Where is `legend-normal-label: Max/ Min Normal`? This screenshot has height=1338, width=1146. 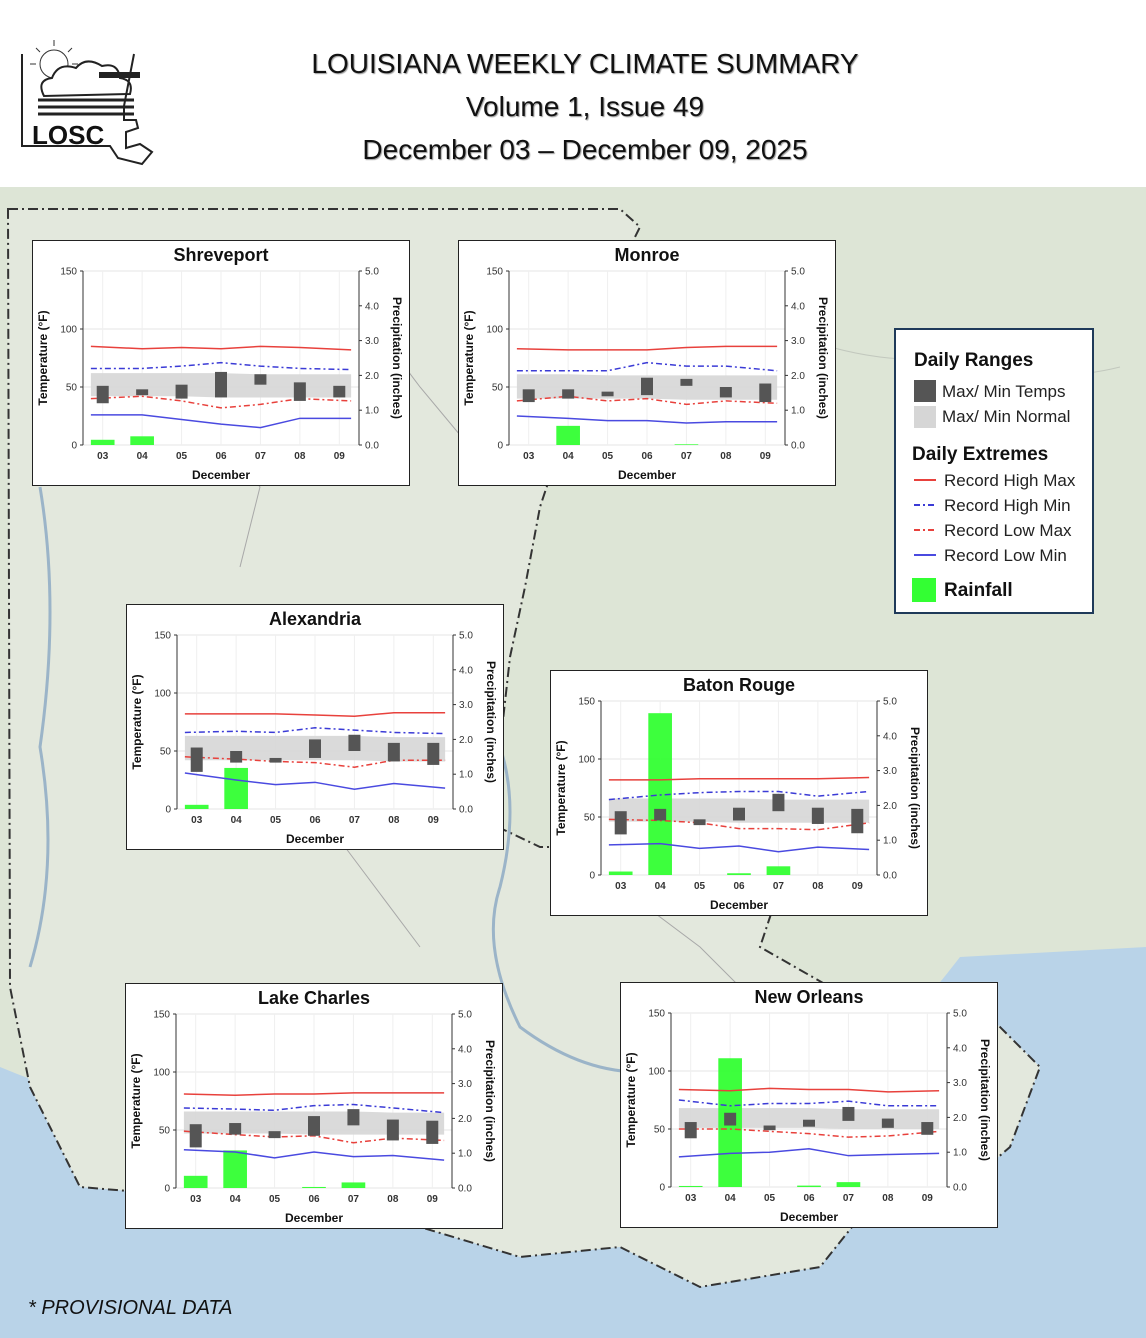
legend-normal-label: Max/ Min Normal is located at coordinates (1006, 416).